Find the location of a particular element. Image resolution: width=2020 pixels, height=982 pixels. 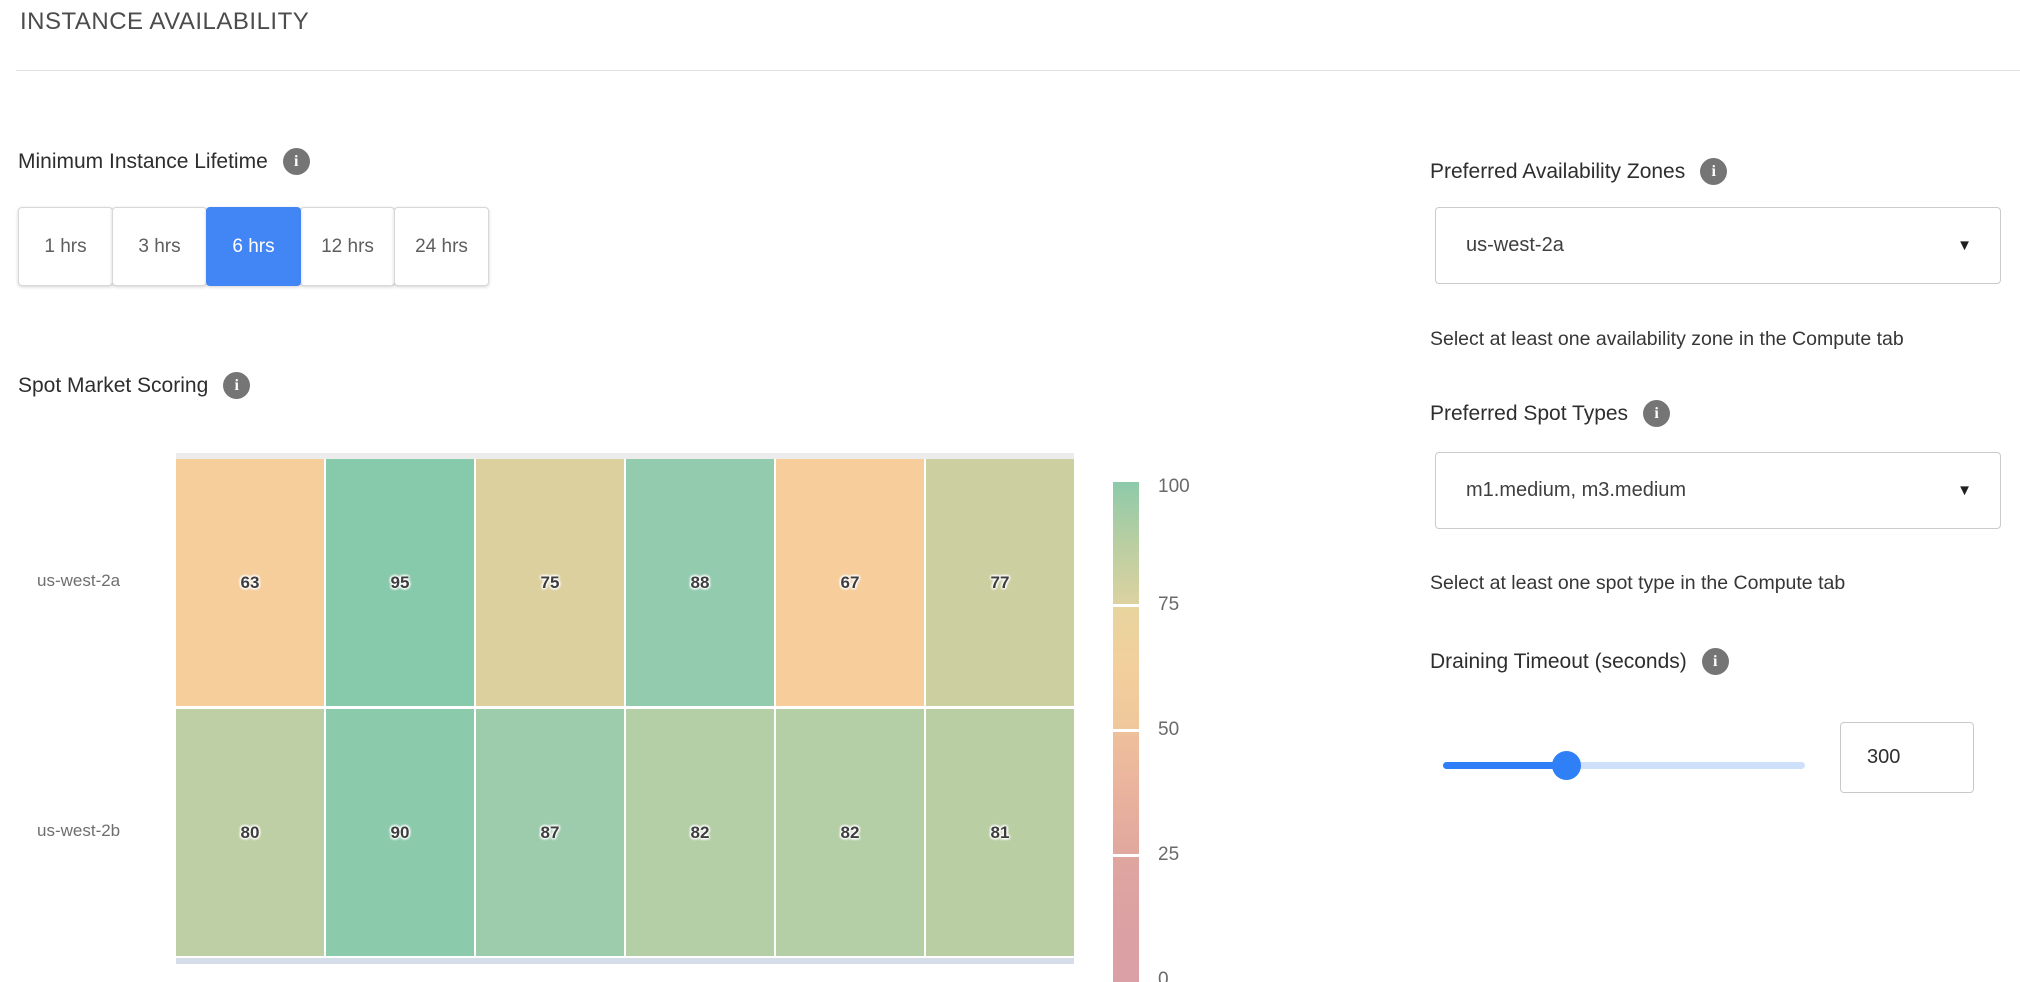

spot-market-scoring-label: Spot Market Scoring is located at coordinates (113, 385).